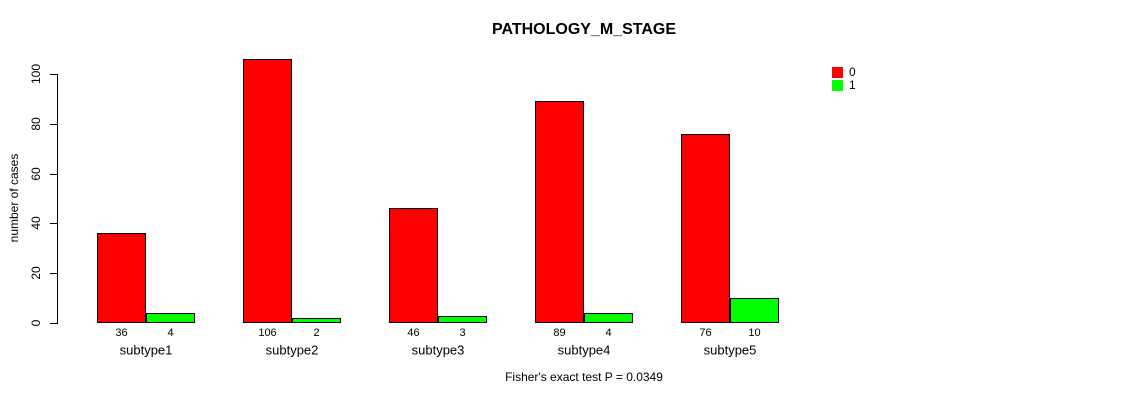  What do you see at coordinates (705, 228) in the screenshot?
I see `bar-subtype5-series0` at bounding box center [705, 228].